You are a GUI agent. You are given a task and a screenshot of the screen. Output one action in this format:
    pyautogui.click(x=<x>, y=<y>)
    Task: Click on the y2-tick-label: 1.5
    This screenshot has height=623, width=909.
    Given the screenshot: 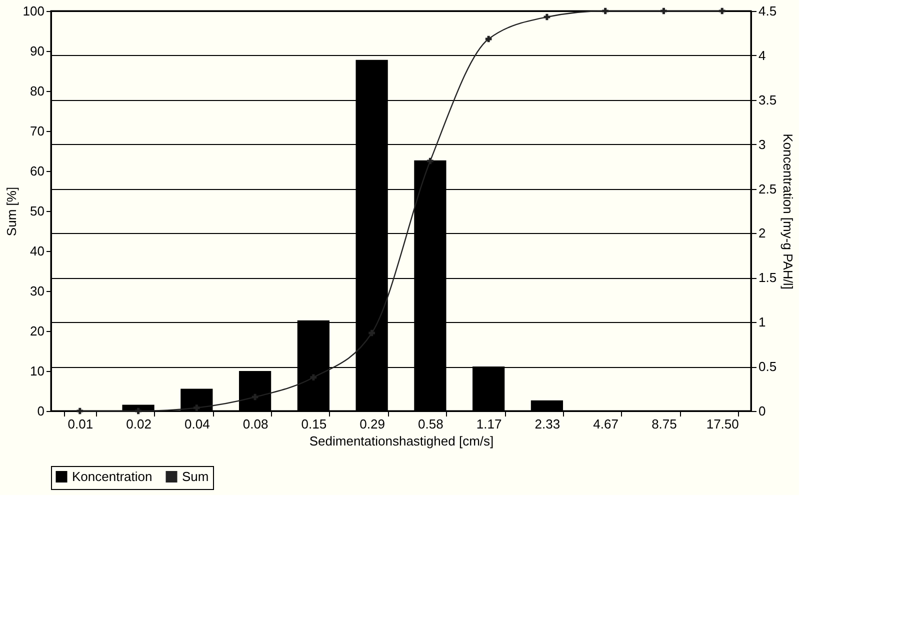 What is the action you would take?
    pyautogui.click(x=767, y=278)
    